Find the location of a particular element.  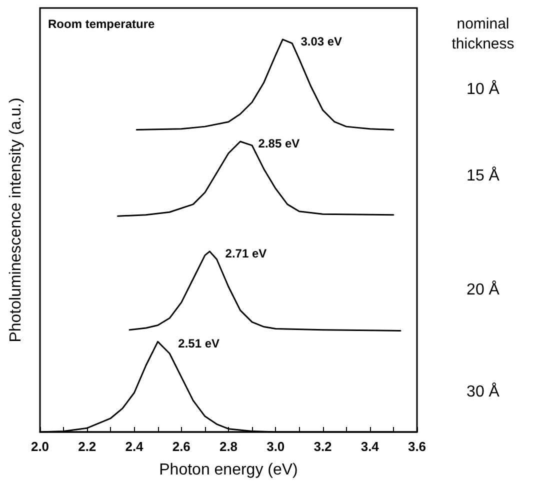

text: 10 Å is located at coordinates (483, 89).